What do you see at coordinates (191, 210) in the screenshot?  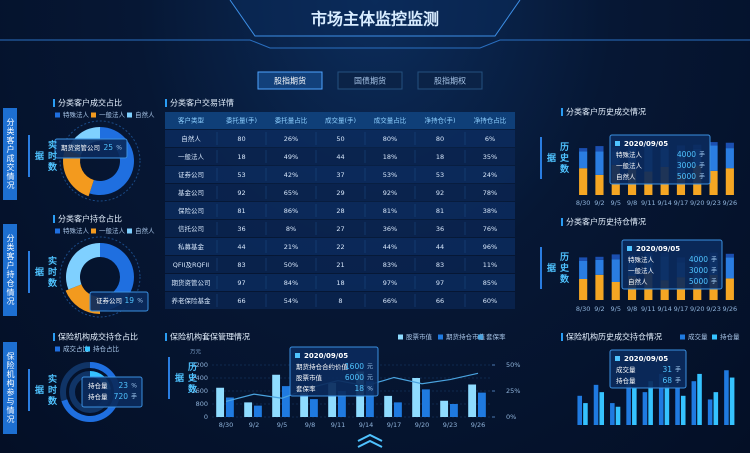 I see `table-cell: 保险公司` at bounding box center [191, 210].